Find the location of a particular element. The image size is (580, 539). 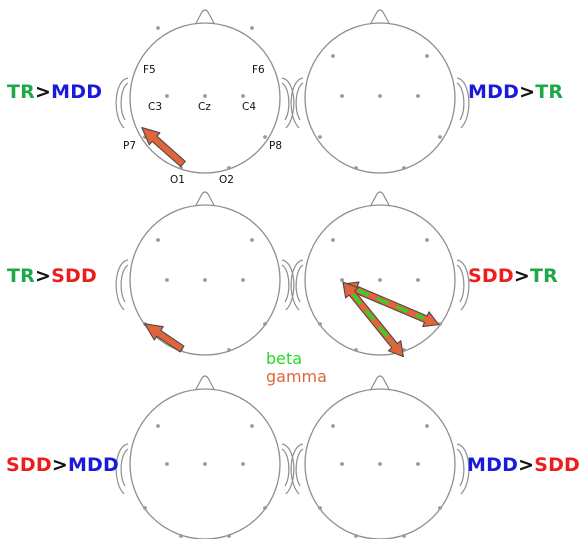

electrode-label-f6: F6 is located at coordinates (258, 70).